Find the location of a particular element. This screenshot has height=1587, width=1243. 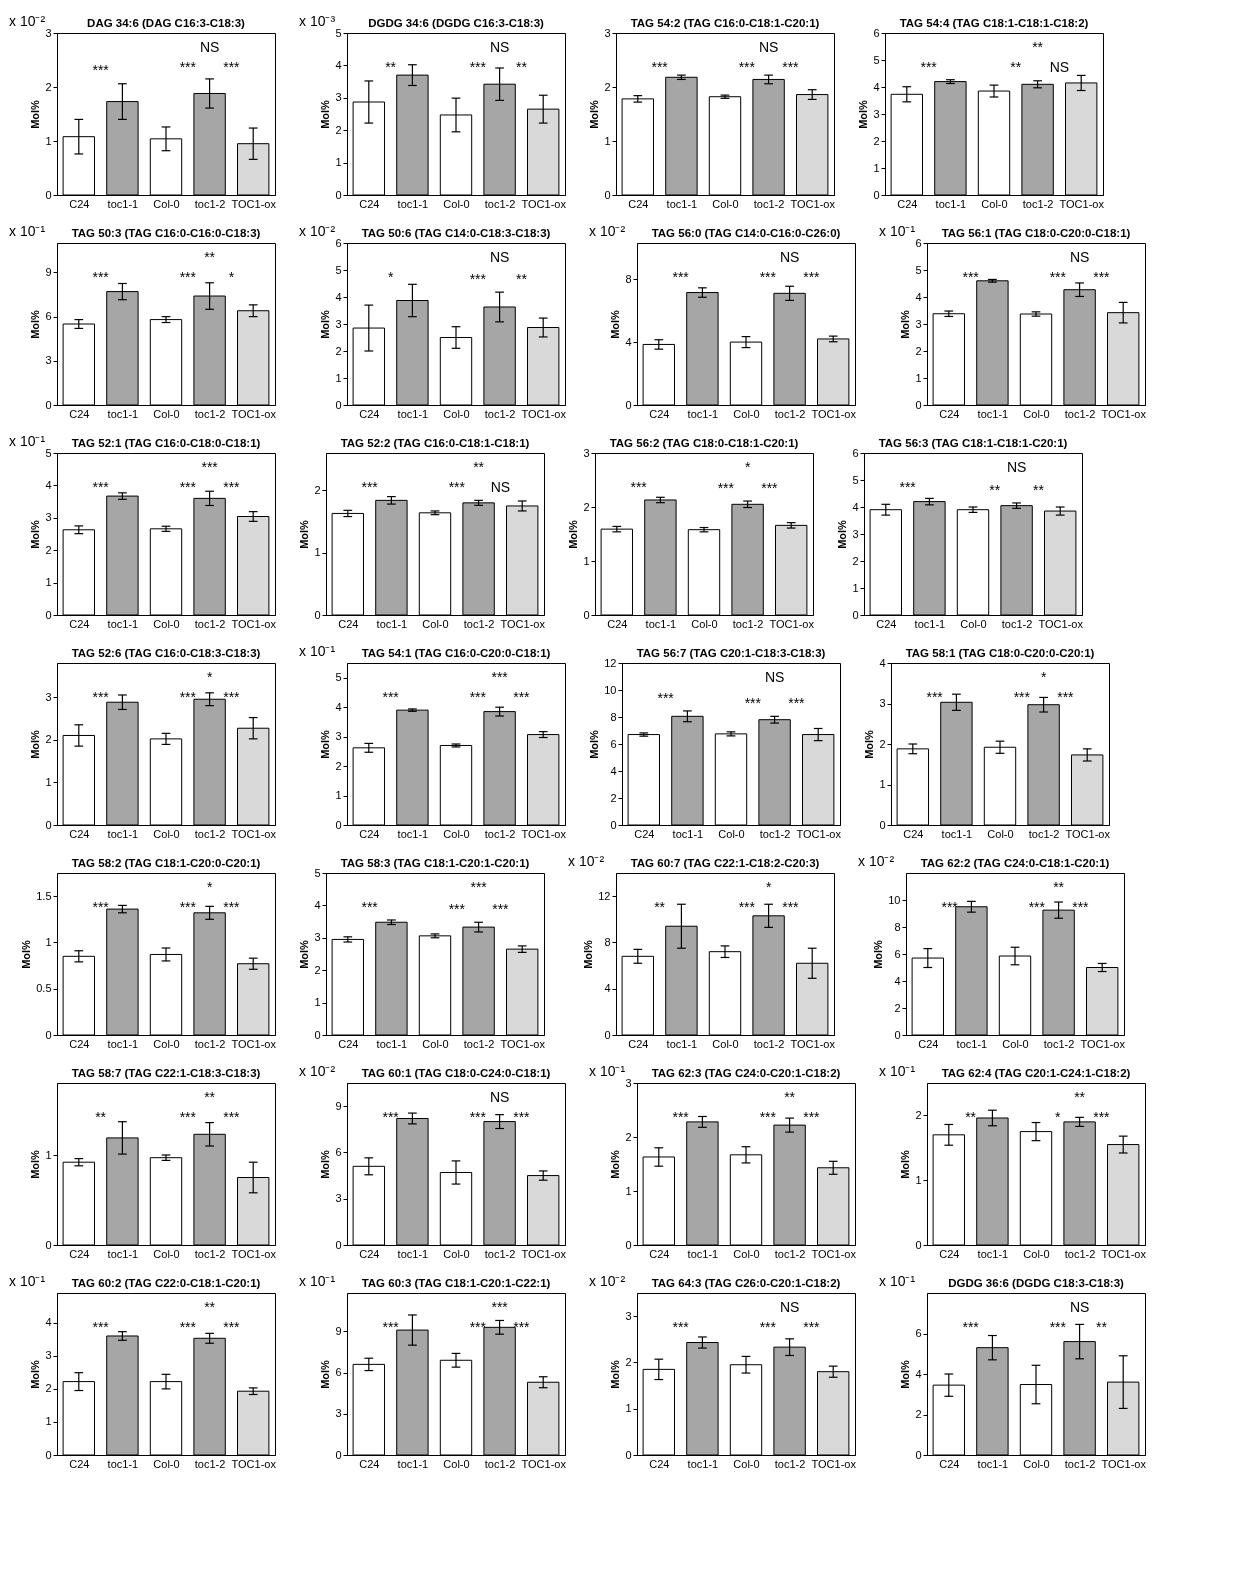

chart-title: TAG 56:7 (TAG C20:1-C18:3-C18:3) is located at coordinates (731, 653).